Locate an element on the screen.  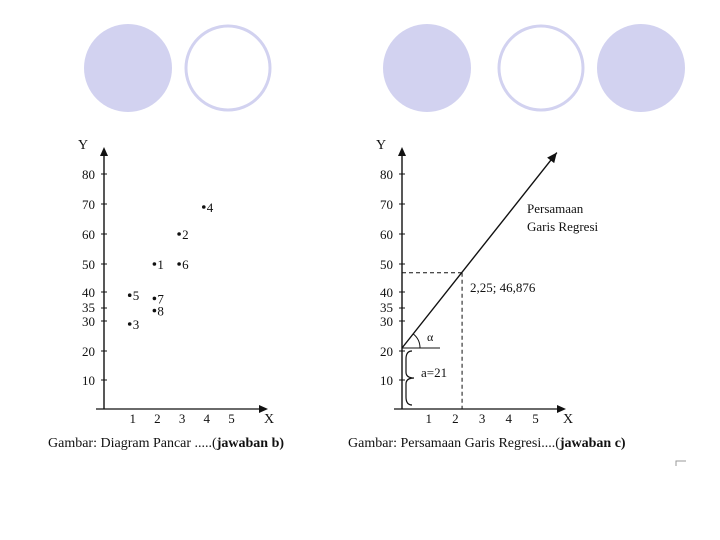
caption-answer: jawaban b) is located at coordinates (250, 443).